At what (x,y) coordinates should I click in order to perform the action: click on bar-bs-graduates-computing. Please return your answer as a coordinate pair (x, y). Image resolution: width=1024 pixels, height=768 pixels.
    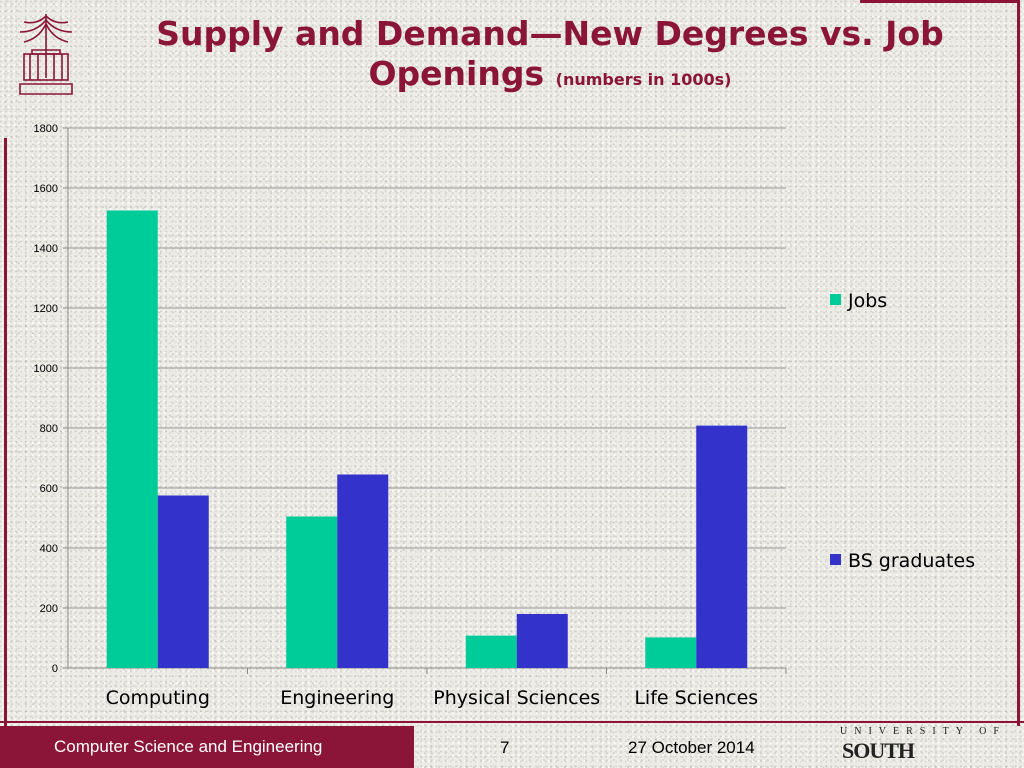
    Looking at the image, I should click on (183, 581).